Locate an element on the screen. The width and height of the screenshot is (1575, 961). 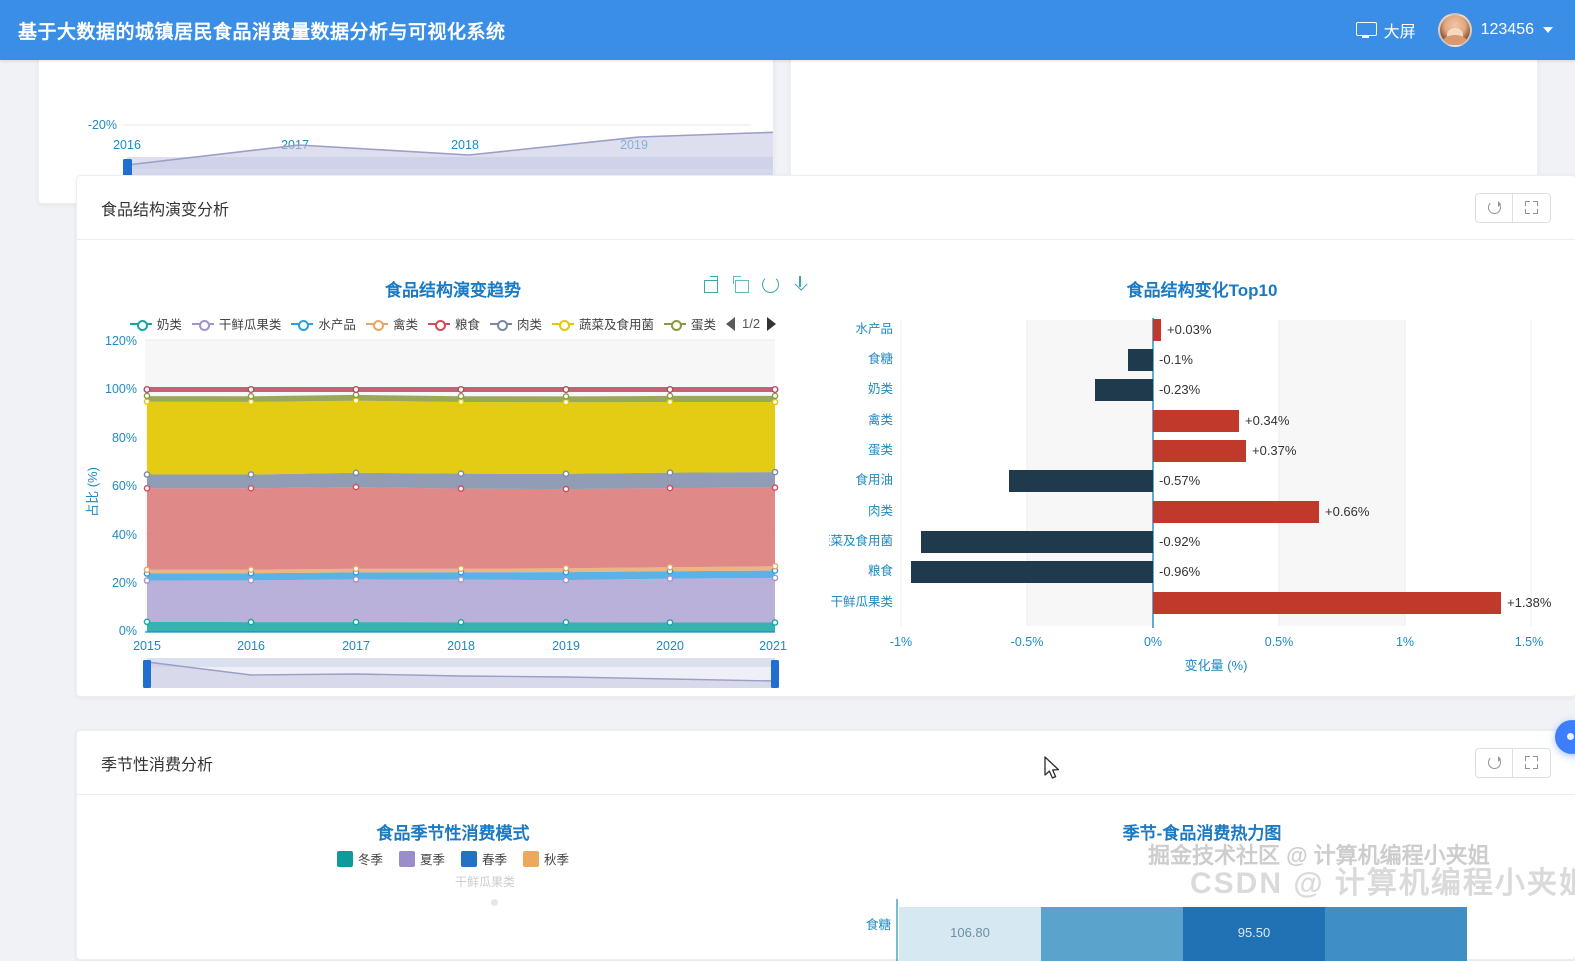
y-tick-0: 0% is located at coordinates (128, 631).